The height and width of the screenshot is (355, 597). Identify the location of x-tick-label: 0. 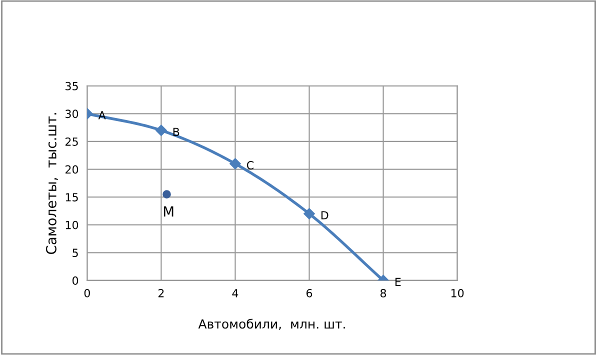
(87, 293).